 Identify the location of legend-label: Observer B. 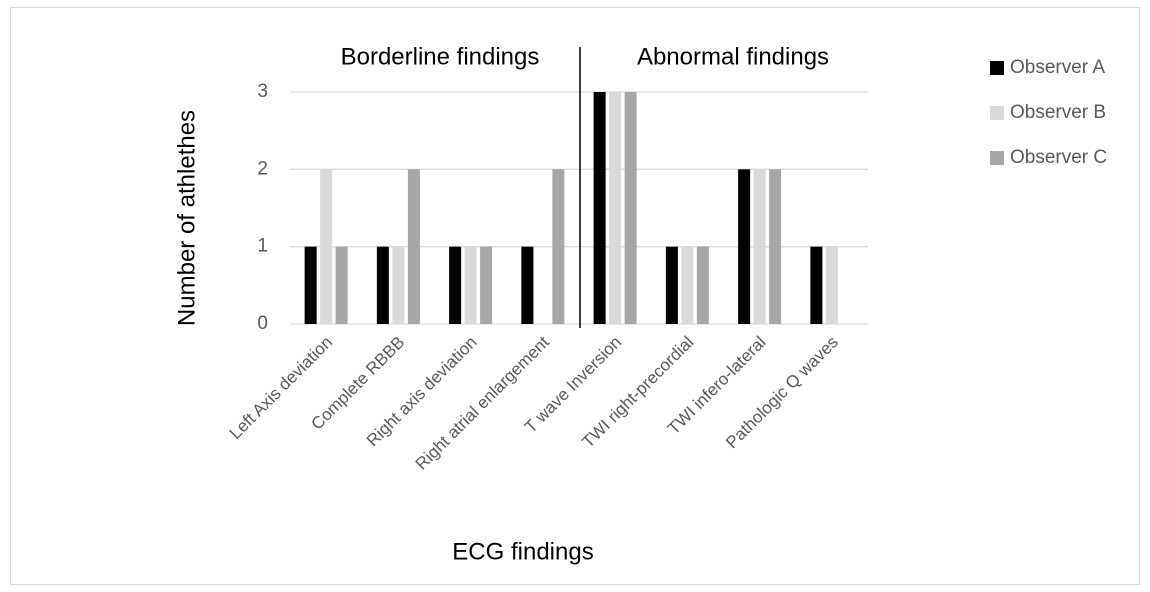
(1058, 112).